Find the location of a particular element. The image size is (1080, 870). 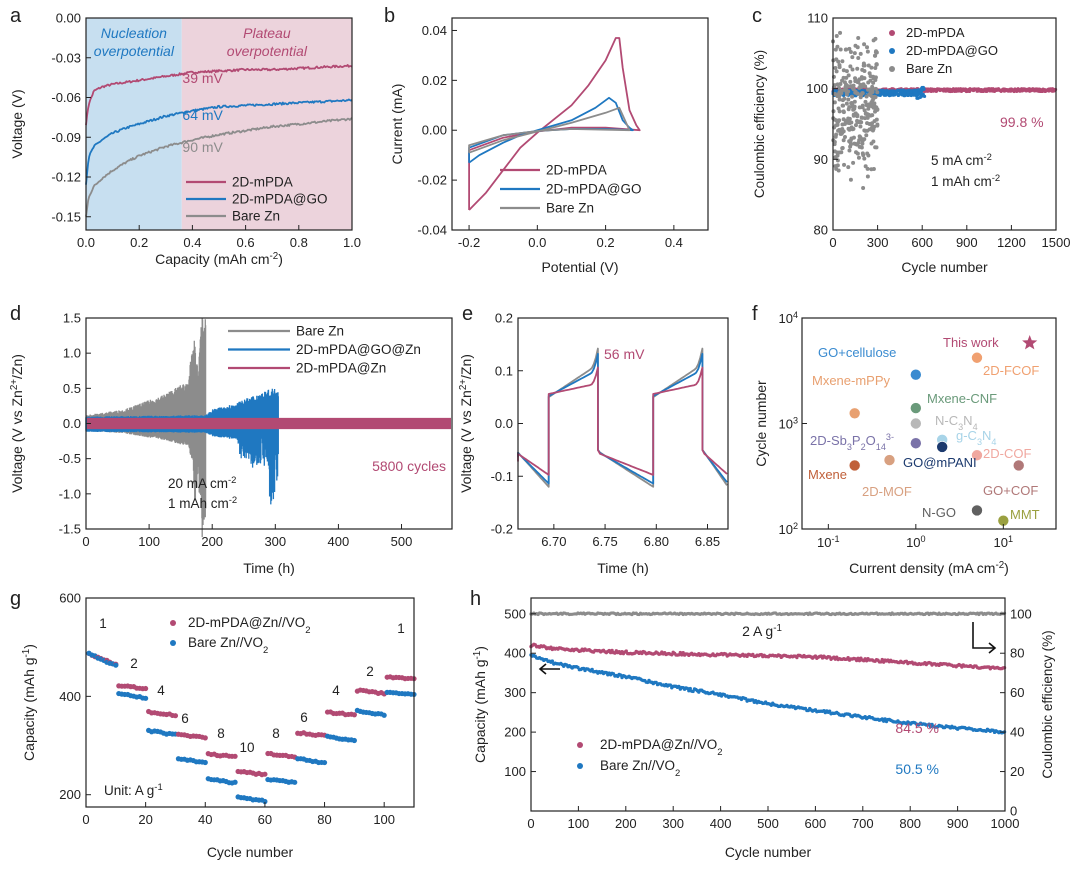

g-xtick-label: 60 is located at coordinates (265, 819).